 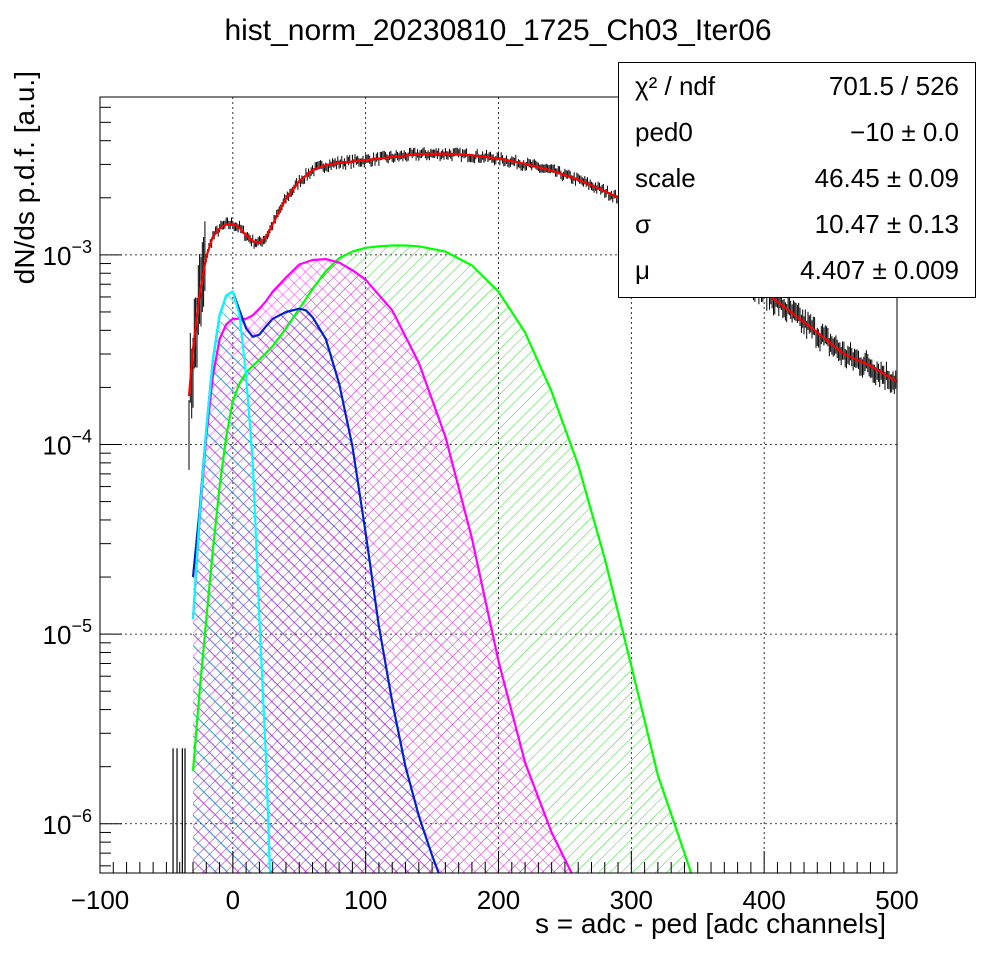 I want to click on y-axis-label: dN/ds p.d.f. [a.u.], so click(x=24, y=178).